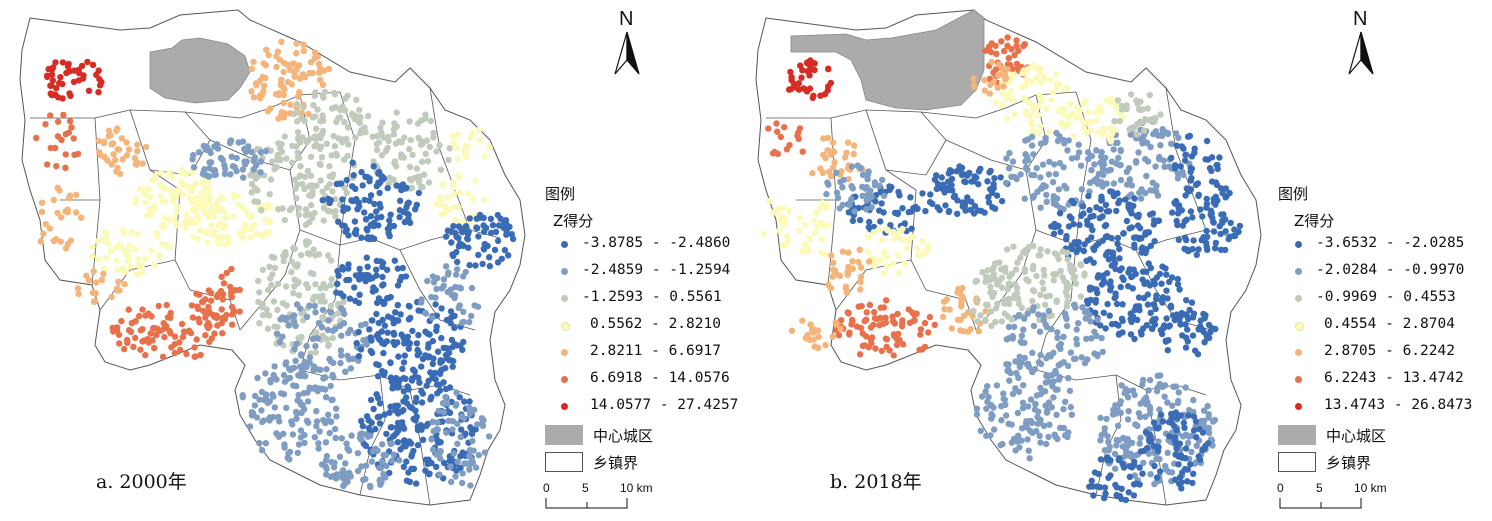  What do you see at coordinates (1394, 378) in the screenshot?
I see `legend-label-class-6: 6.2243 - 13.4742` at bounding box center [1394, 378].